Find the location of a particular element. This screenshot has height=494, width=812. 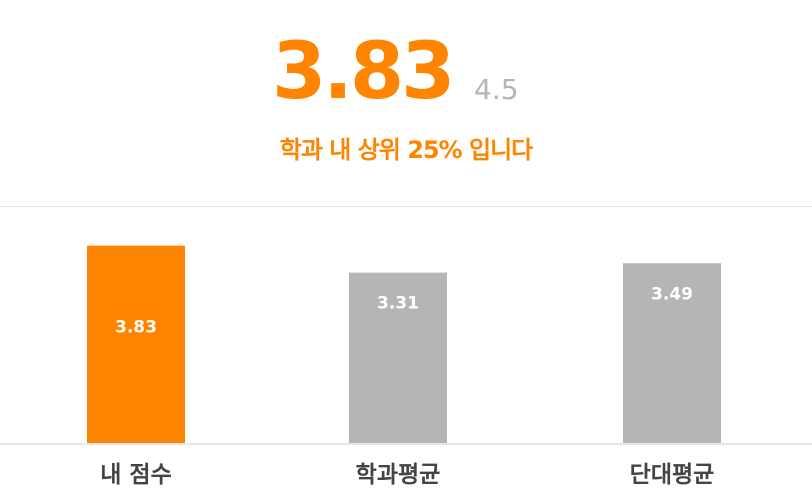

category-label-0: 내 점수 is located at coordinates (136, 475).